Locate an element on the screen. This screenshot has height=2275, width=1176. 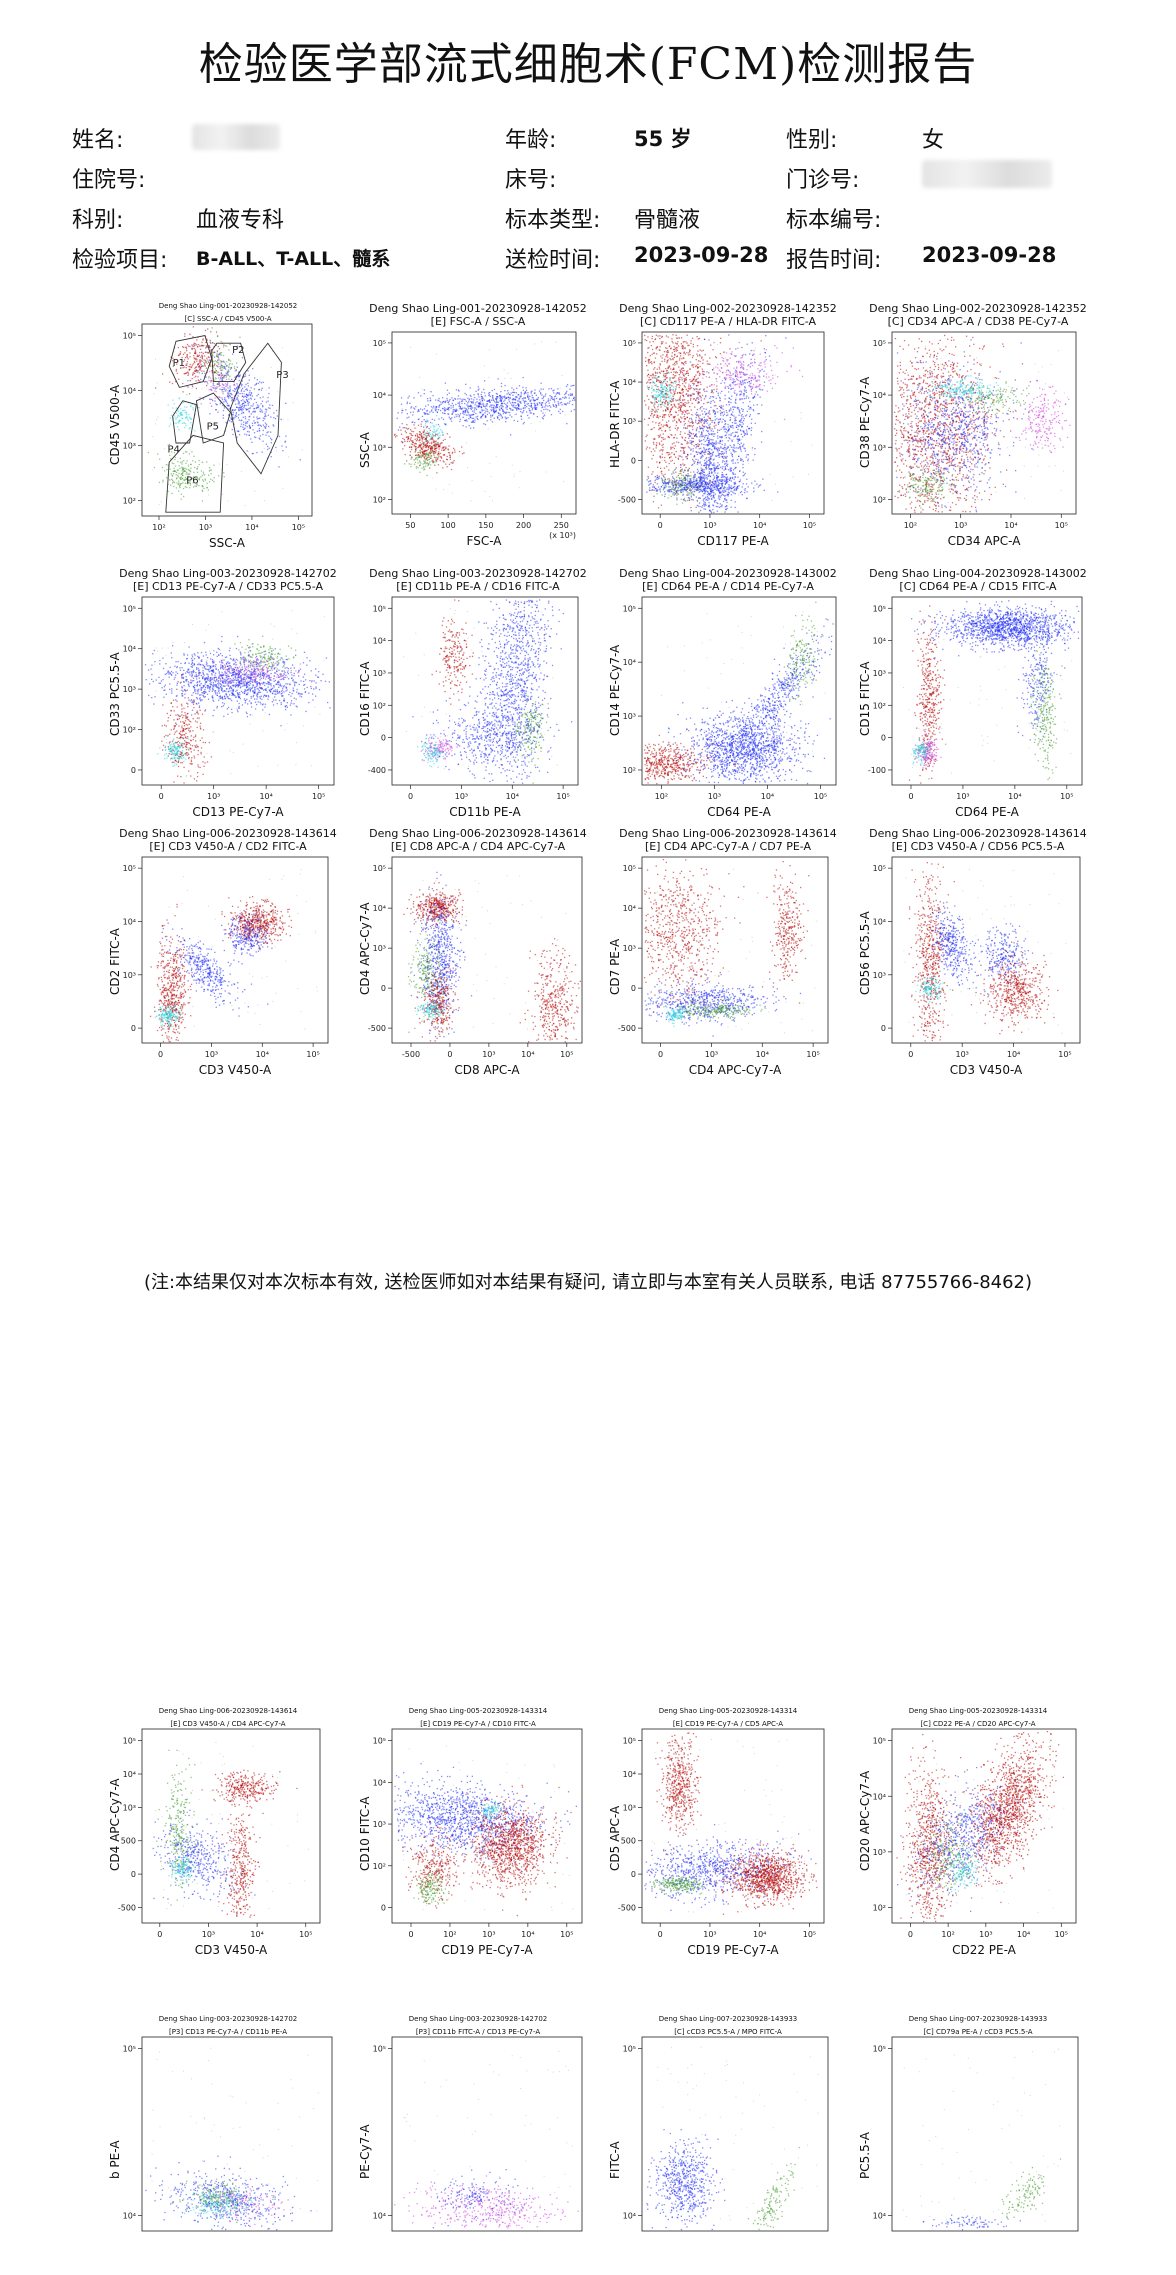
bed-label: 床号: is located at coordinates (530, 178).